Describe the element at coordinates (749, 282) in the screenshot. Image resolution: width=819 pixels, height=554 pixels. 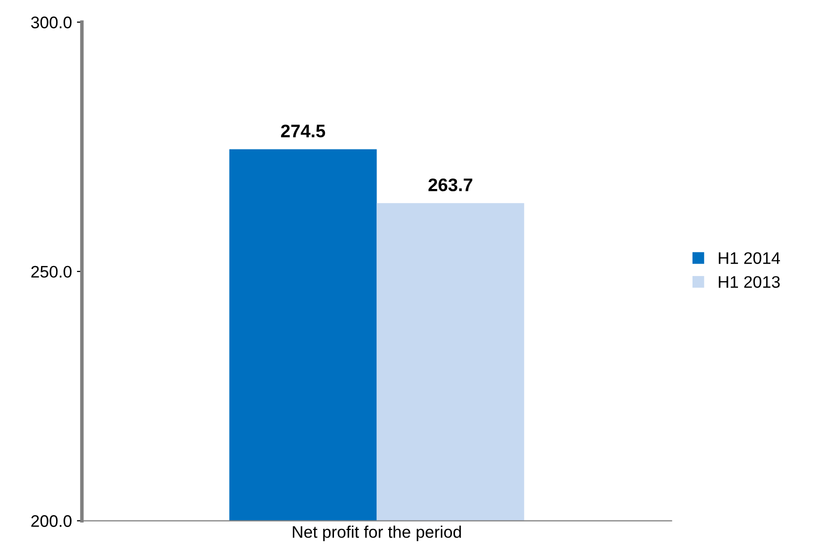
I see `legend-label: H1 2013` at that location.